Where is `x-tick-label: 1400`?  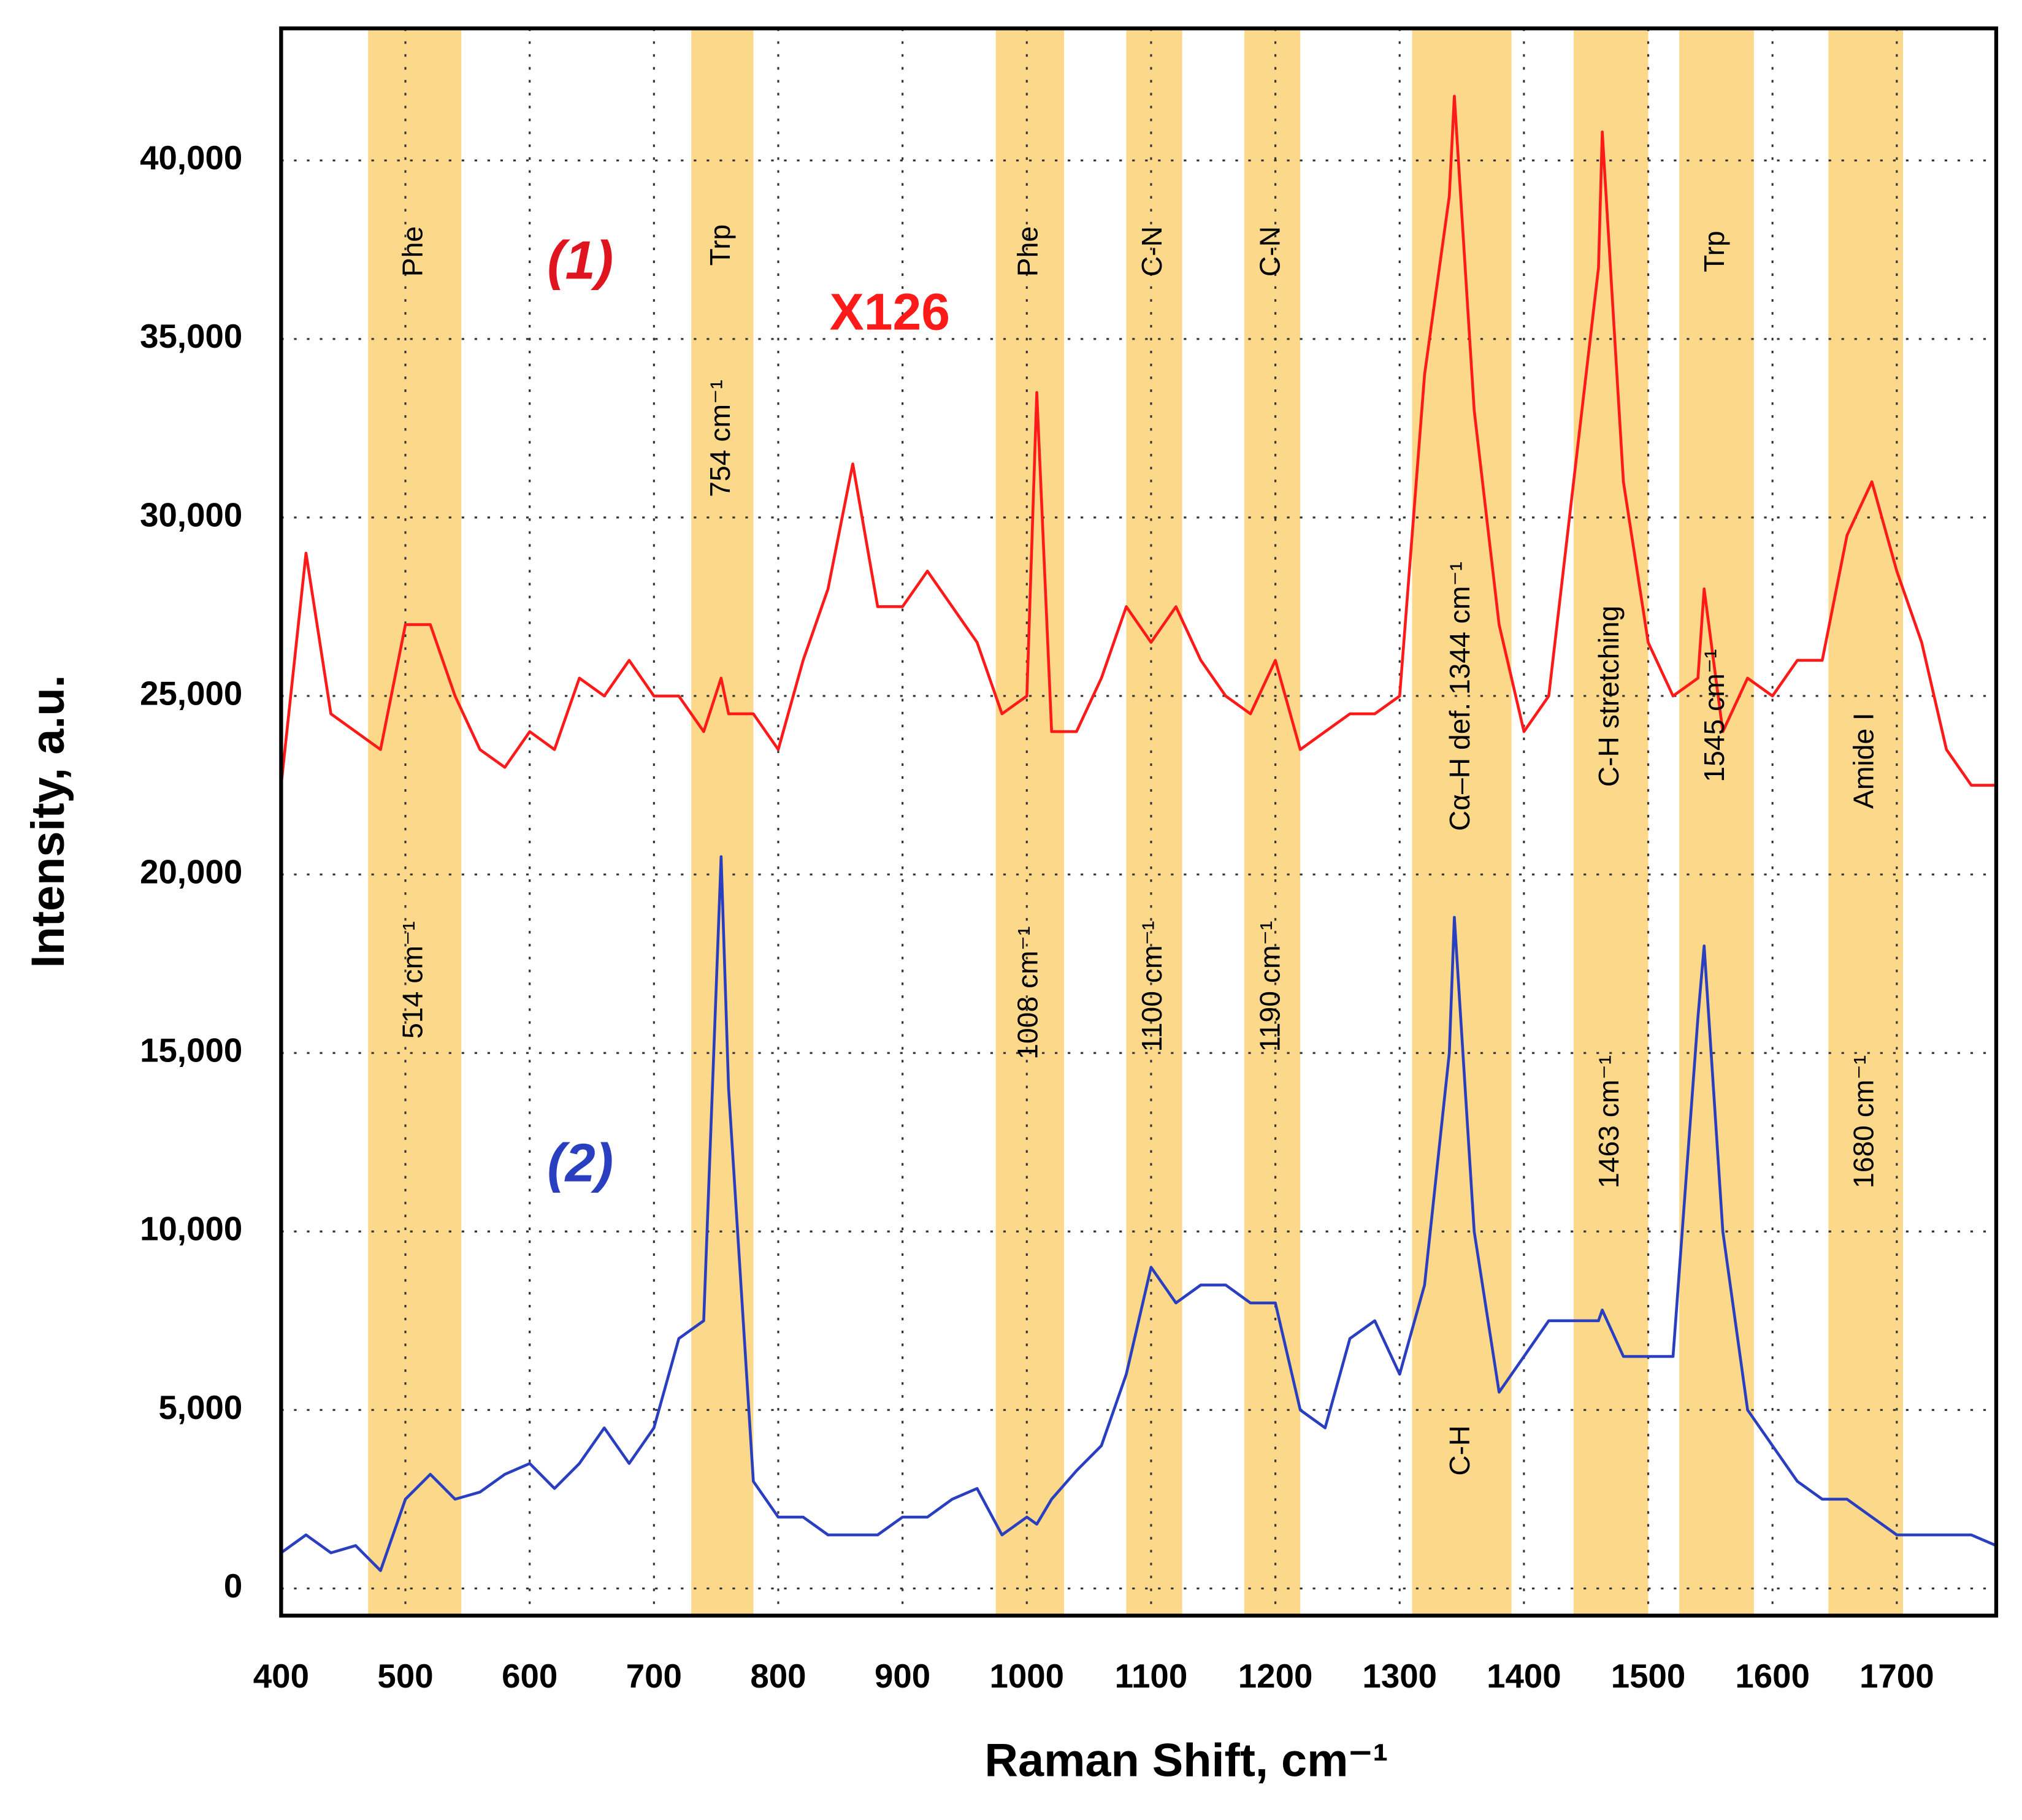
x-tick-label: 1400 is located at coordinates (1524, 1676).